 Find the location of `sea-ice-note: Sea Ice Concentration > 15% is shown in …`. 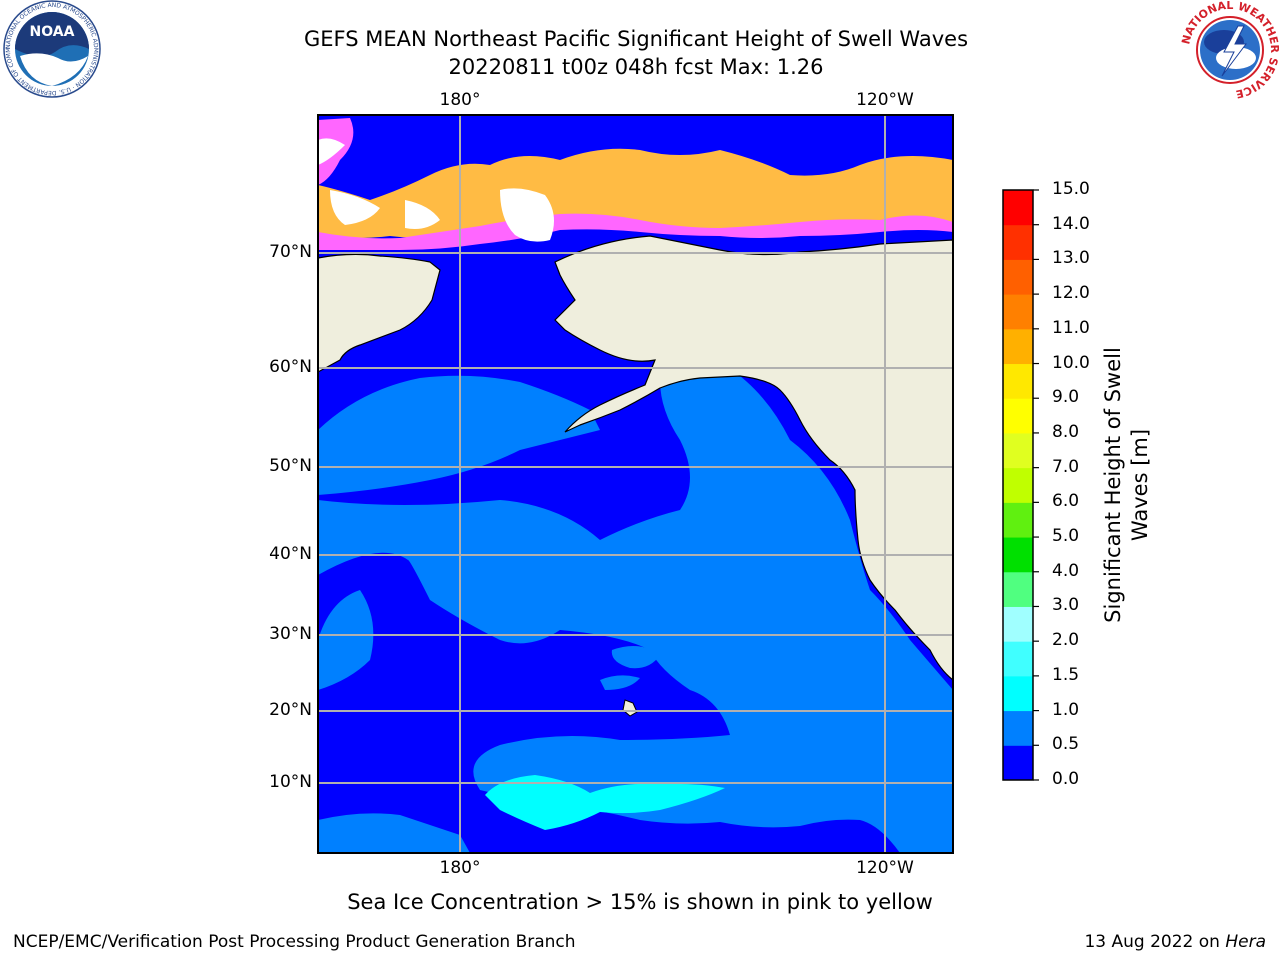

sea-ice-note: Sea Ice Concentration > 15% is shown in … is located at coordinates (640, 902).